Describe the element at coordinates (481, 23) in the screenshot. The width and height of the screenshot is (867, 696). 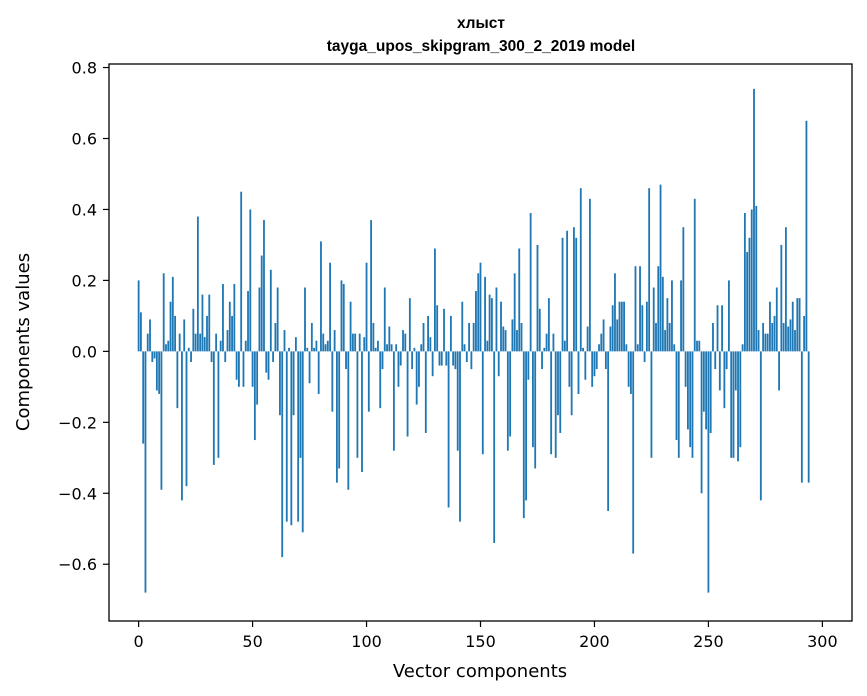
I see `chart-title: хлыст` at that location.